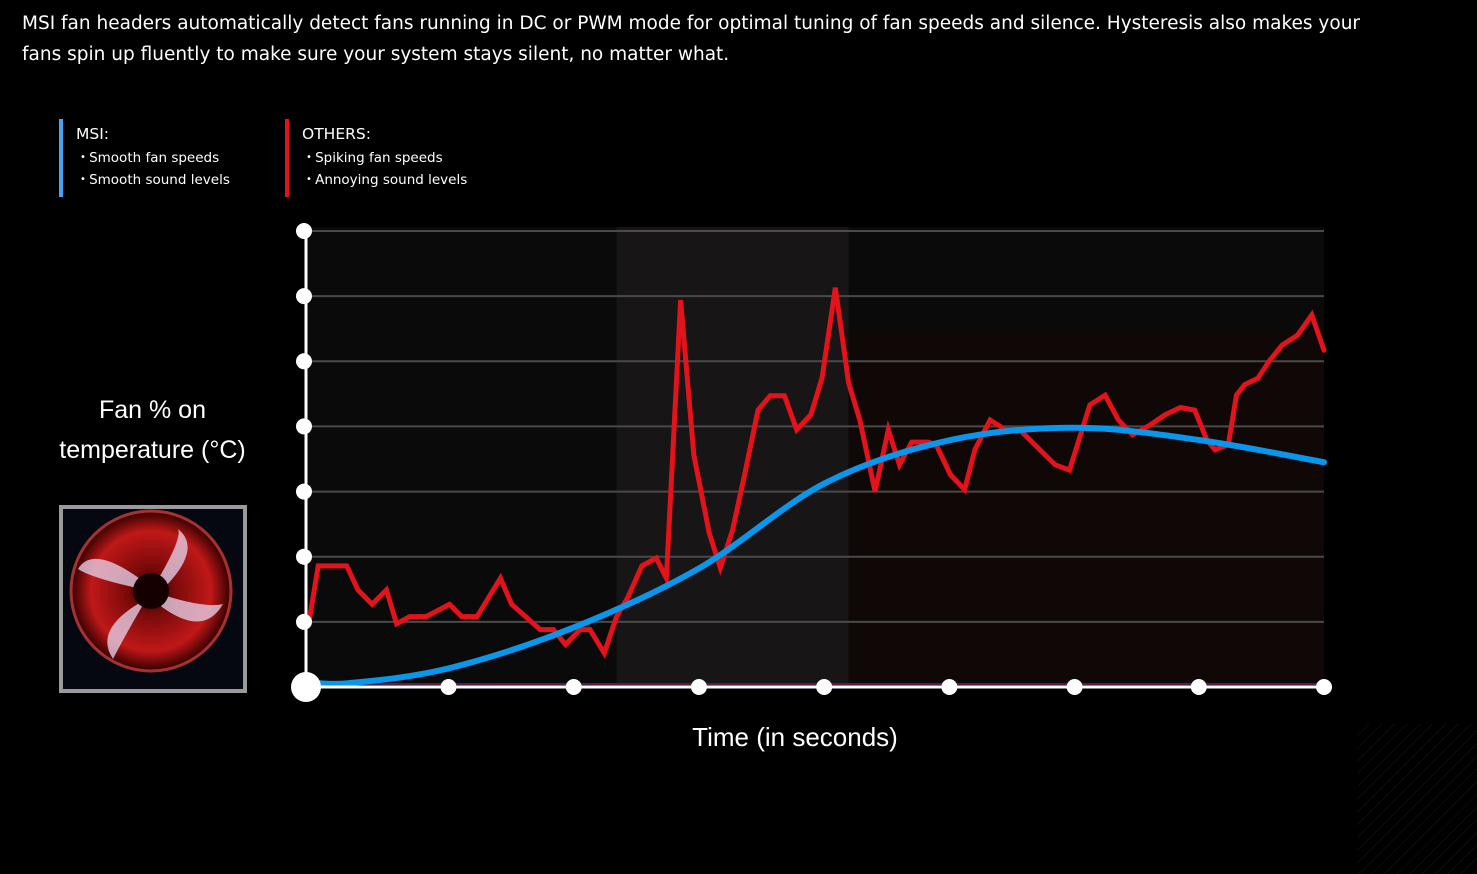 The height and width of the screenshot is (874, 1477). What do you see at coordinates (1086, 508) in the screenshot?
I see `right-band` at bounding box center [1086, 508].